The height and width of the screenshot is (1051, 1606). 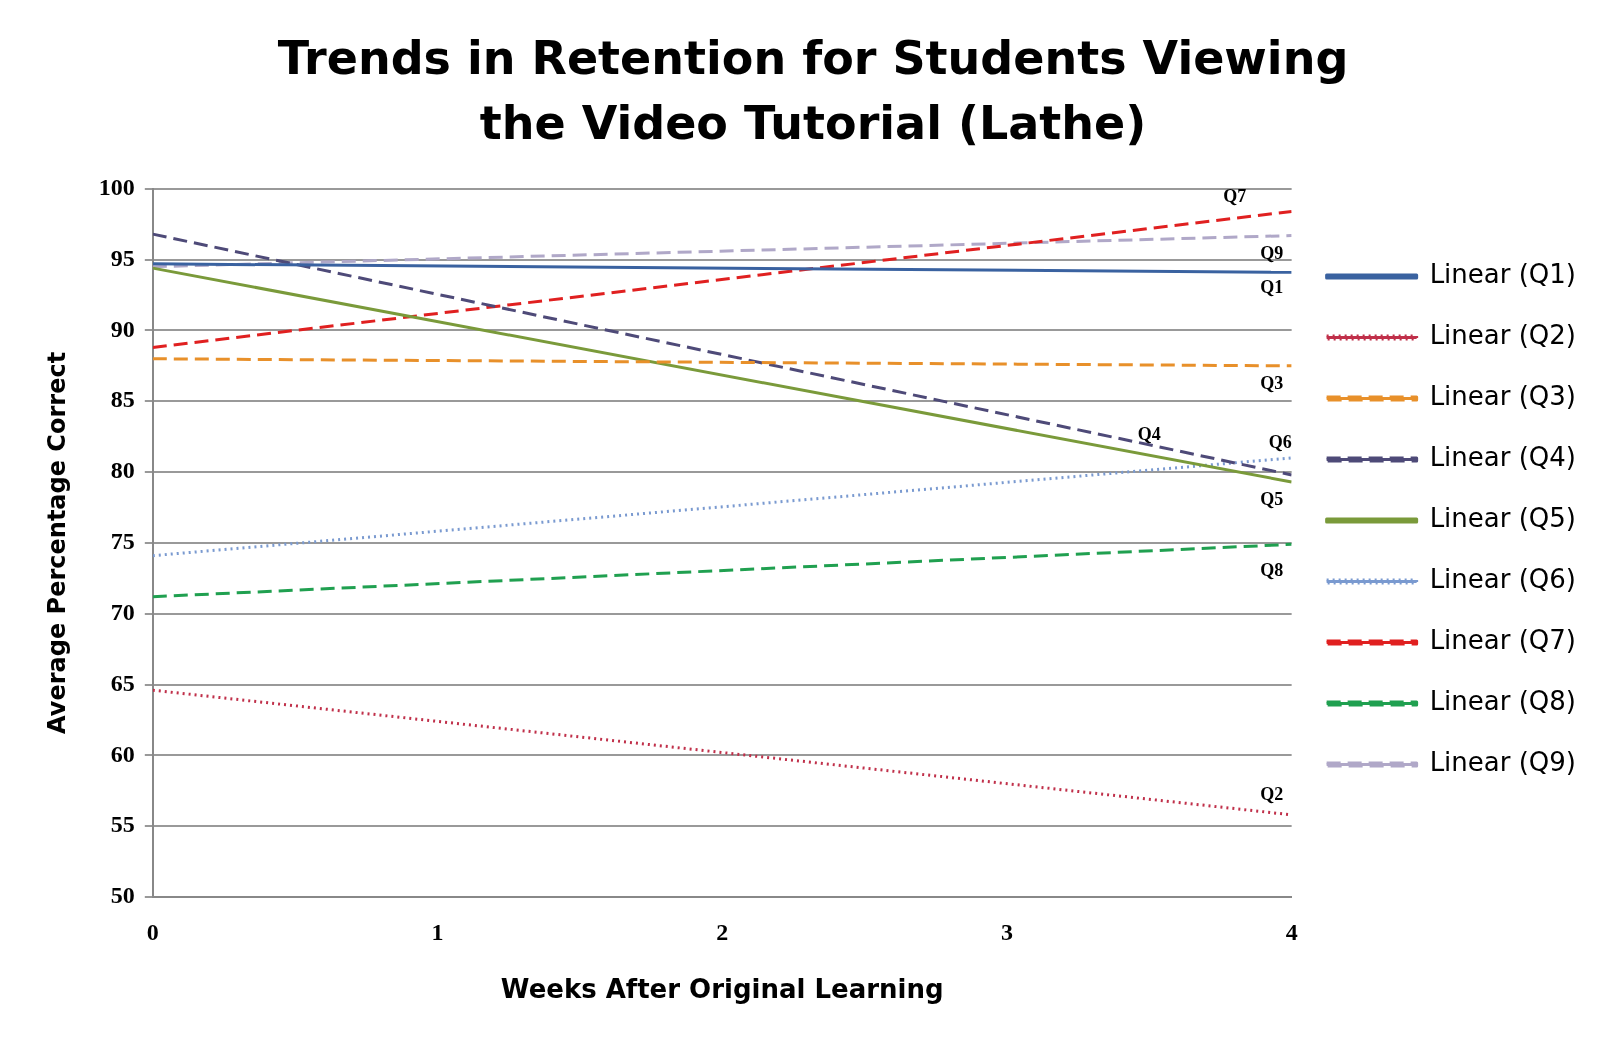 What do you see at coordinates (122, 399) in the screenshot?
I see `y-tick-label: 85` at bounding box center [122, 399].